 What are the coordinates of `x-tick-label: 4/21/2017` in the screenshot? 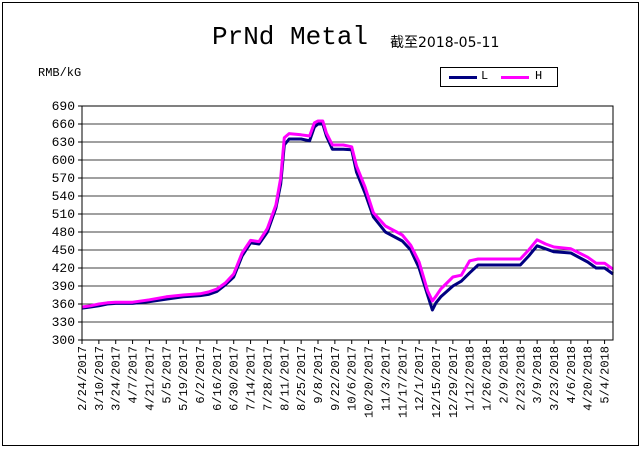 It's located at (150, 378).